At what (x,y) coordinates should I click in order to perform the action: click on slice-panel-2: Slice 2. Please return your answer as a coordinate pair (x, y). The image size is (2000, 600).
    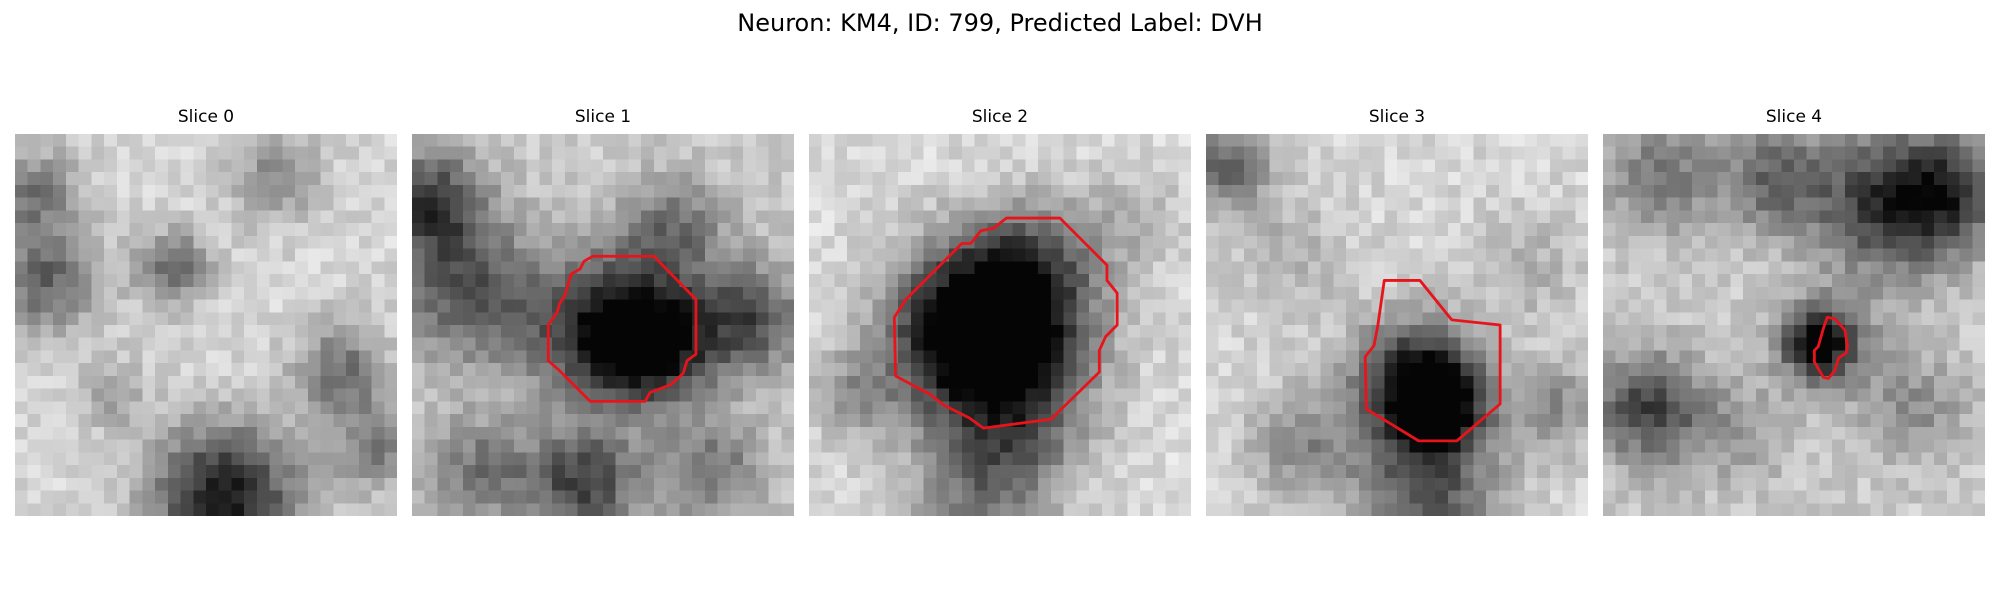
    Looking at the image, I should click on (1000, 311).